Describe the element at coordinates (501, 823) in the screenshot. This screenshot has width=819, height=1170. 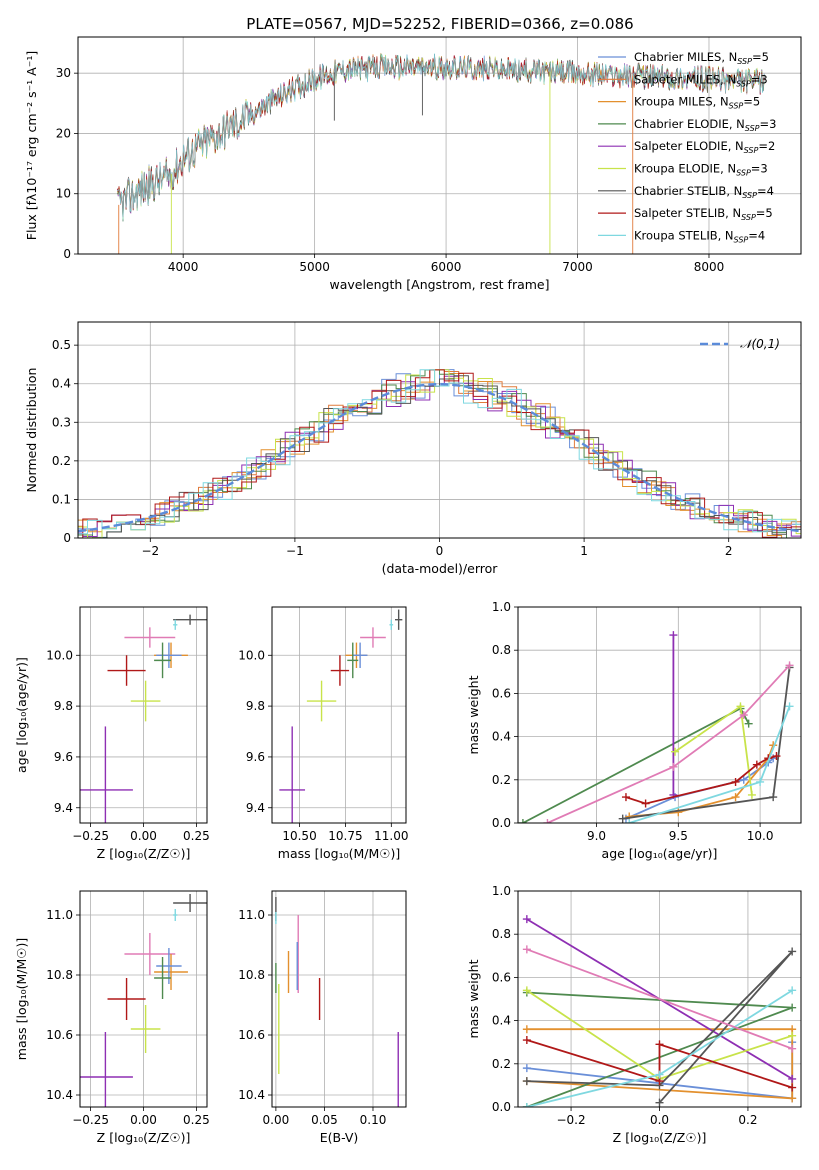
I see `y-tick-label: 0.0` at that location.